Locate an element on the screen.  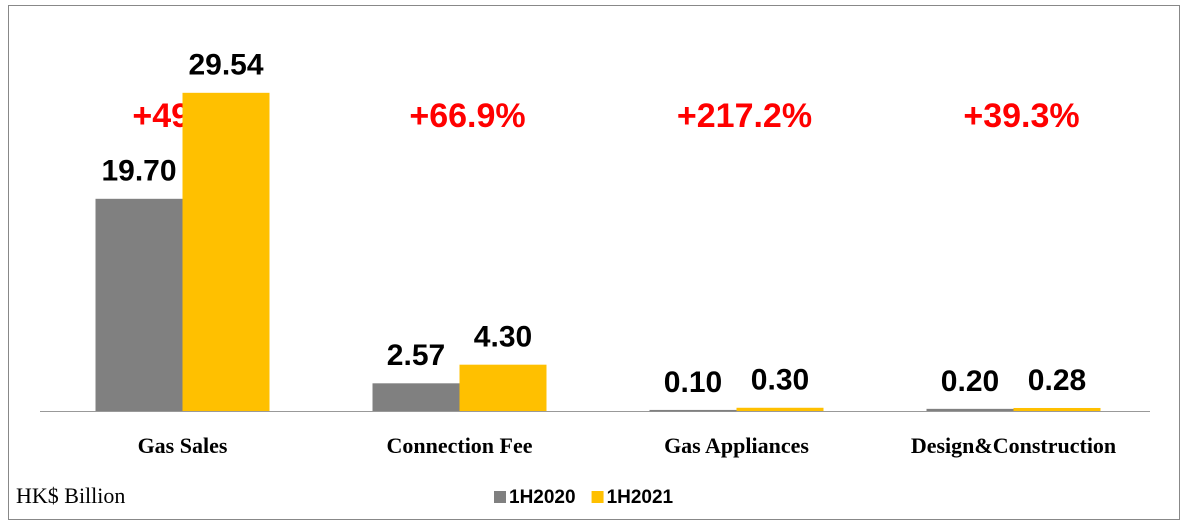
annotation: +39.3% is located at coordinates (1021, 116).